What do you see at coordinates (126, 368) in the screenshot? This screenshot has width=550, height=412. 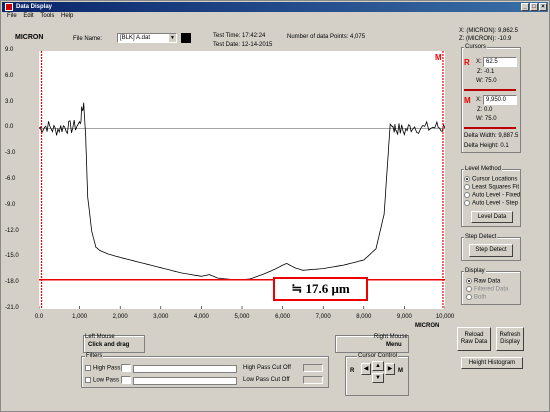 I see `high-pass-value` at bounding box center [126, 368].